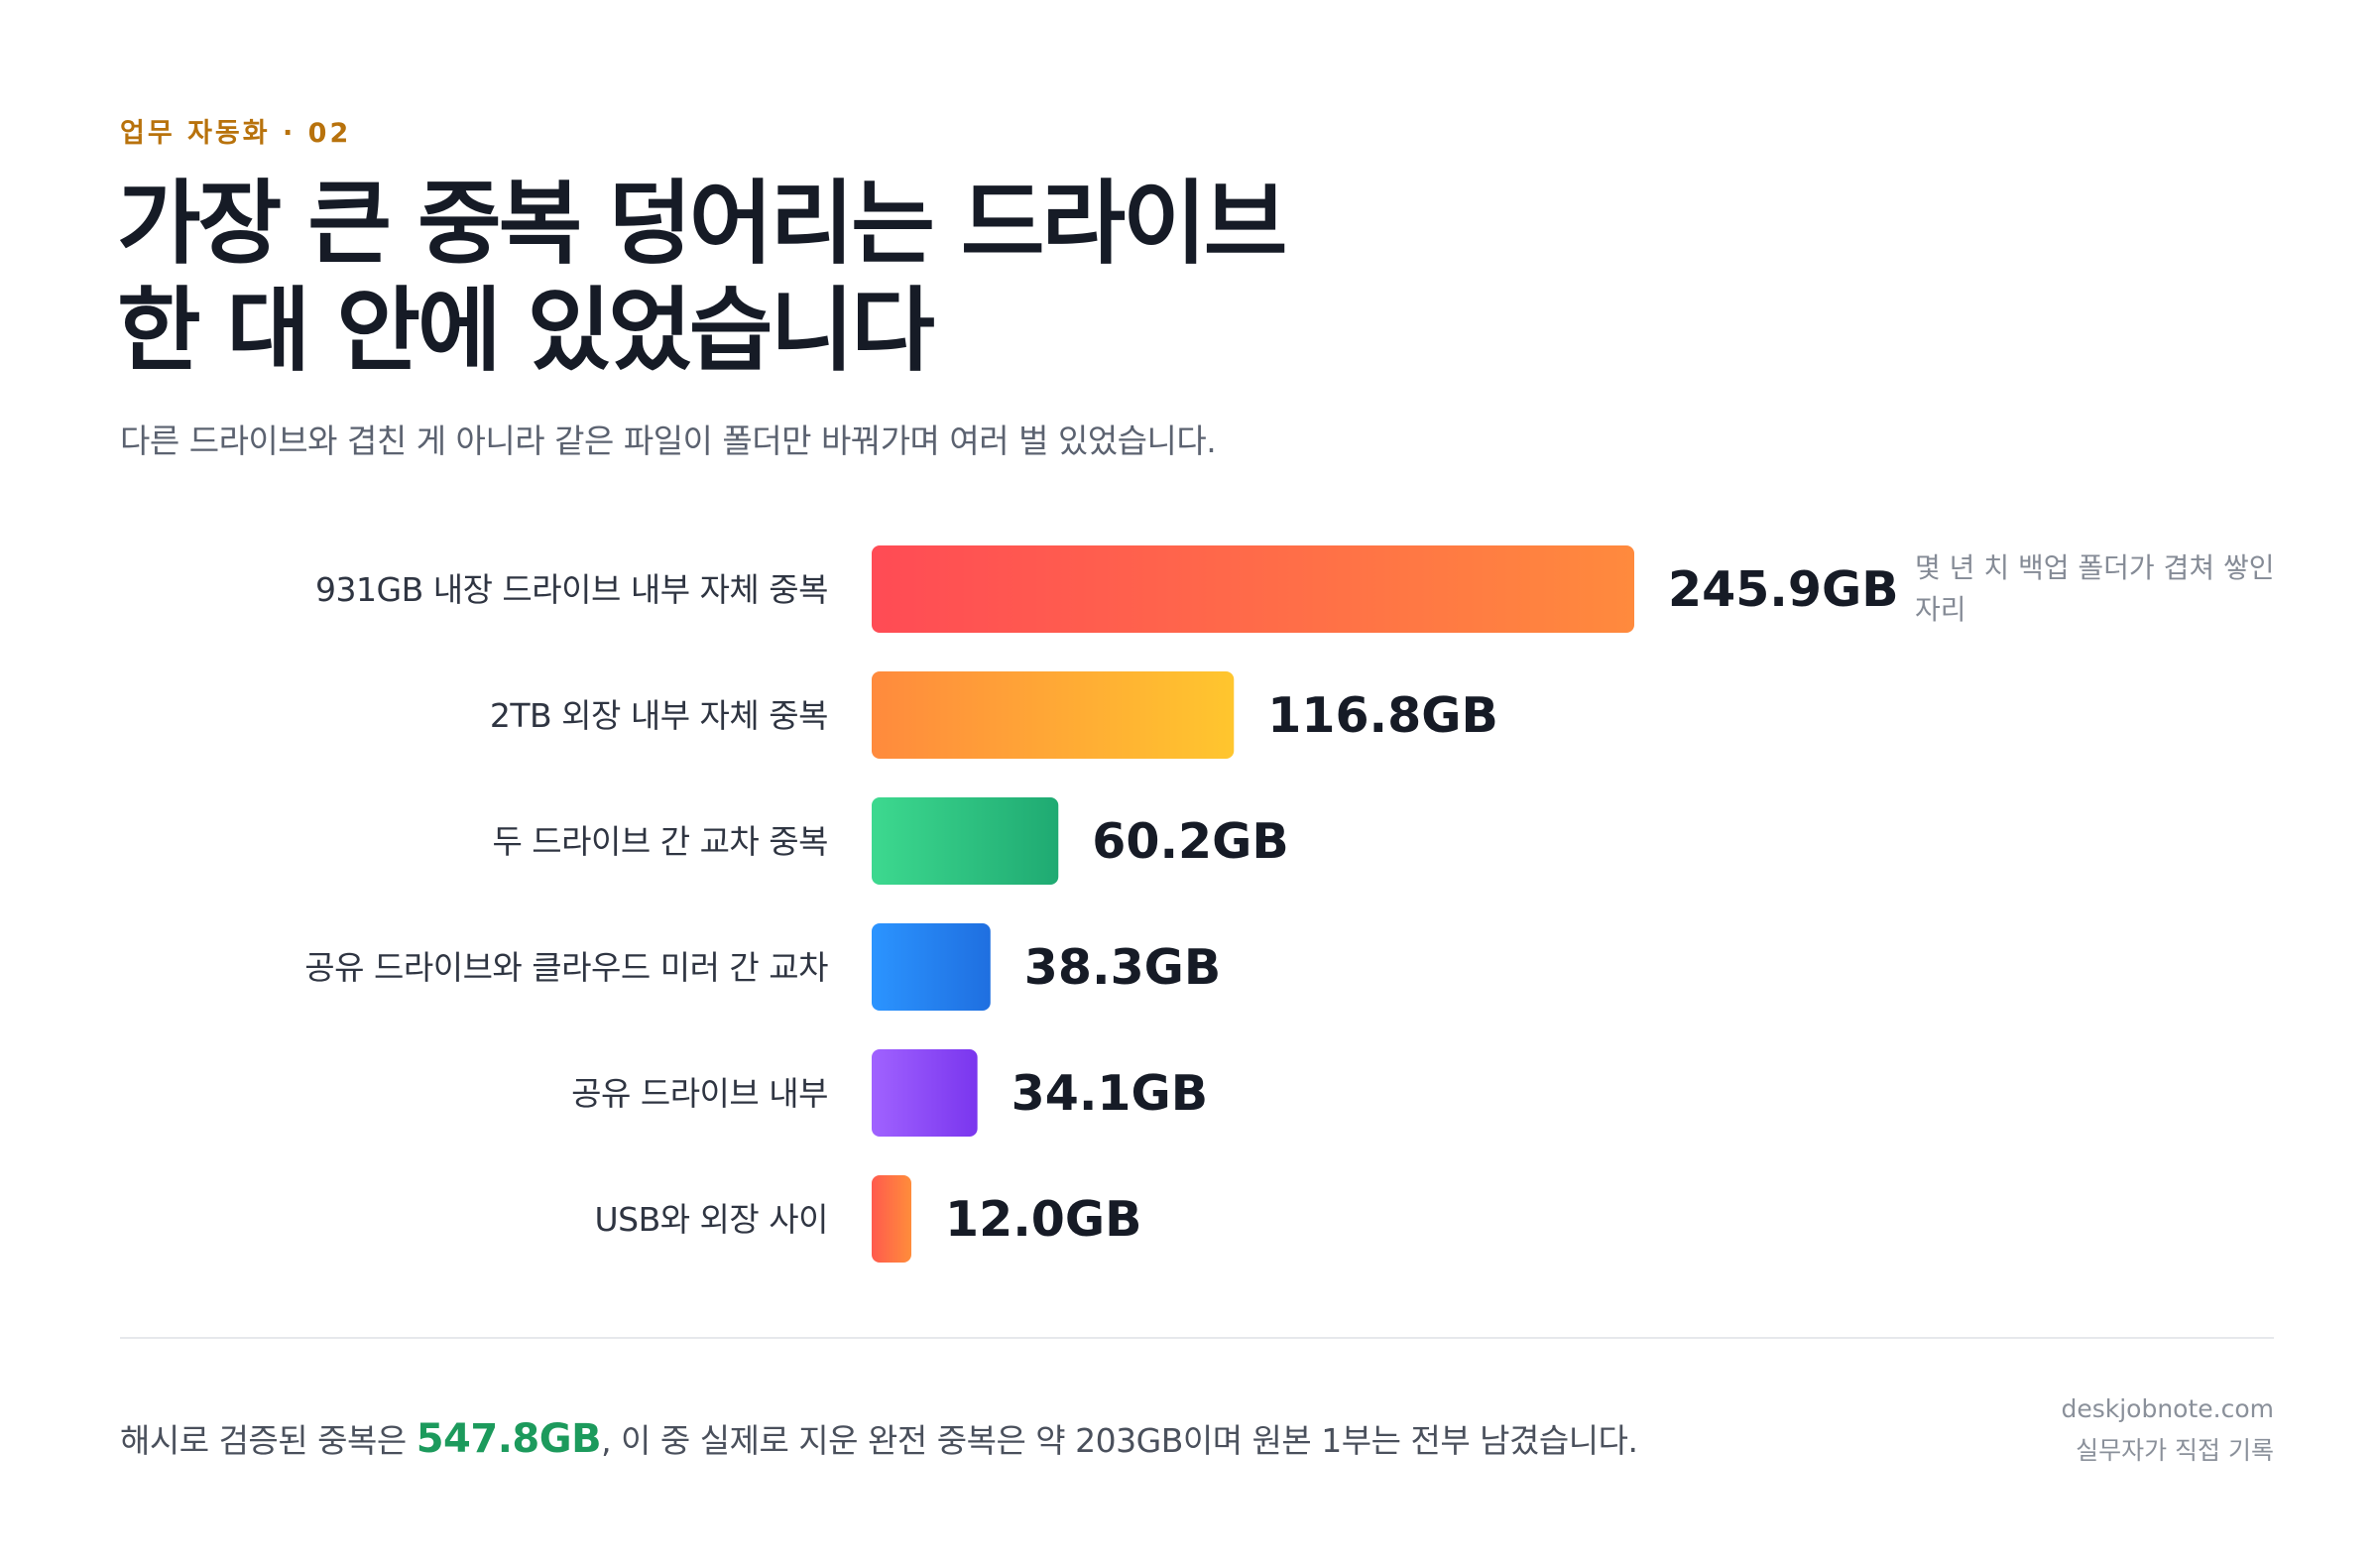 The width and height of the screenshot is (2380, 1567). I want to click on category-label: 공유 드라이브와 클라우드 미러 간 교차, so click(566, 967).